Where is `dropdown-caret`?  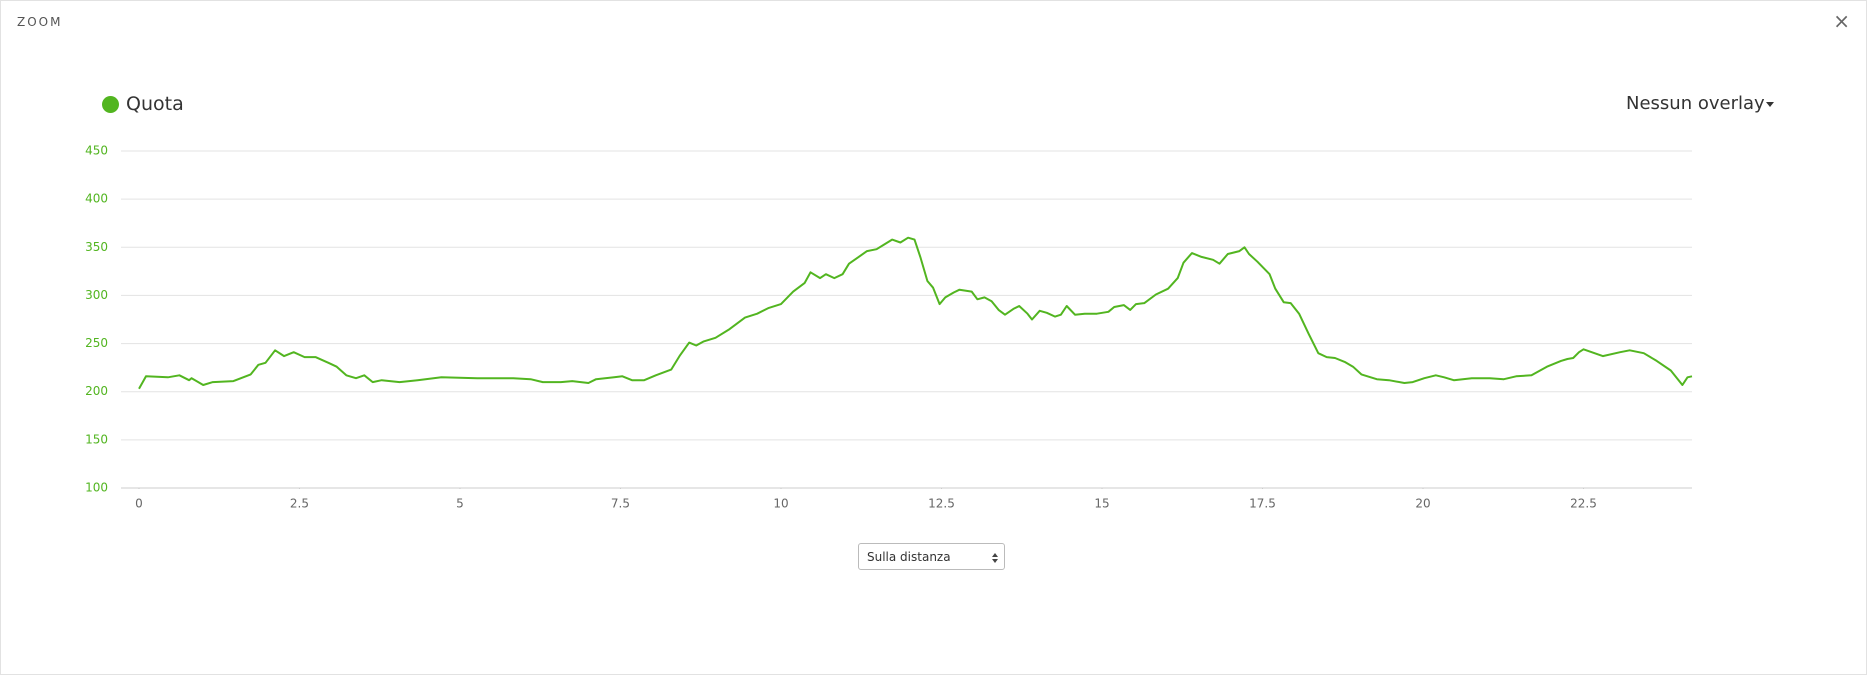 dropdown-caret is located at coordinates (1769, 104).